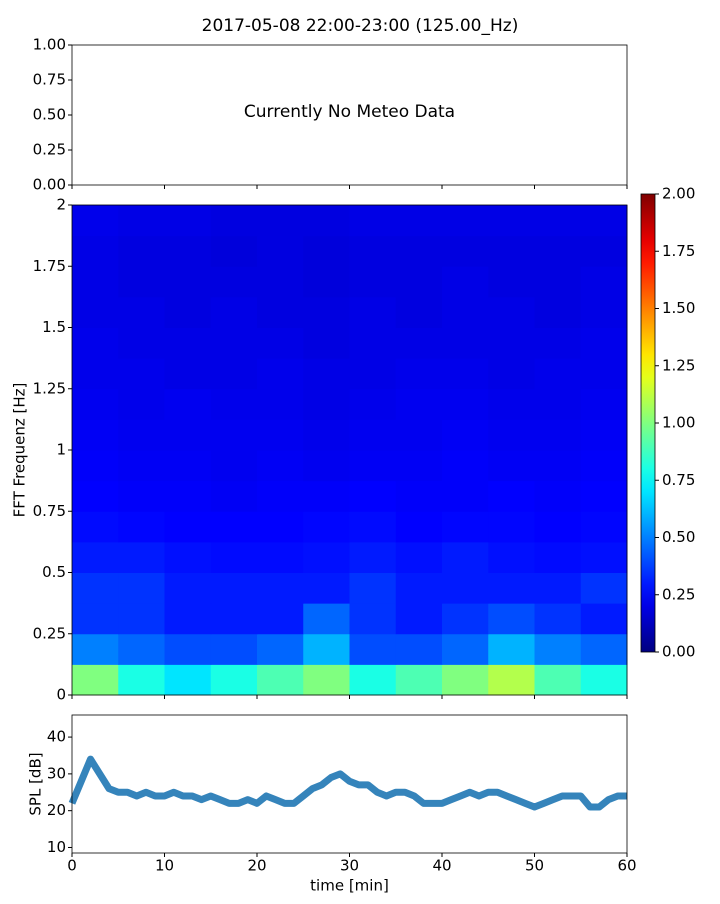  What do you see at coordinates (49, 150) in the screenshot?
I see `y-tick-label: 0.25` at bounding box center [49, 150].